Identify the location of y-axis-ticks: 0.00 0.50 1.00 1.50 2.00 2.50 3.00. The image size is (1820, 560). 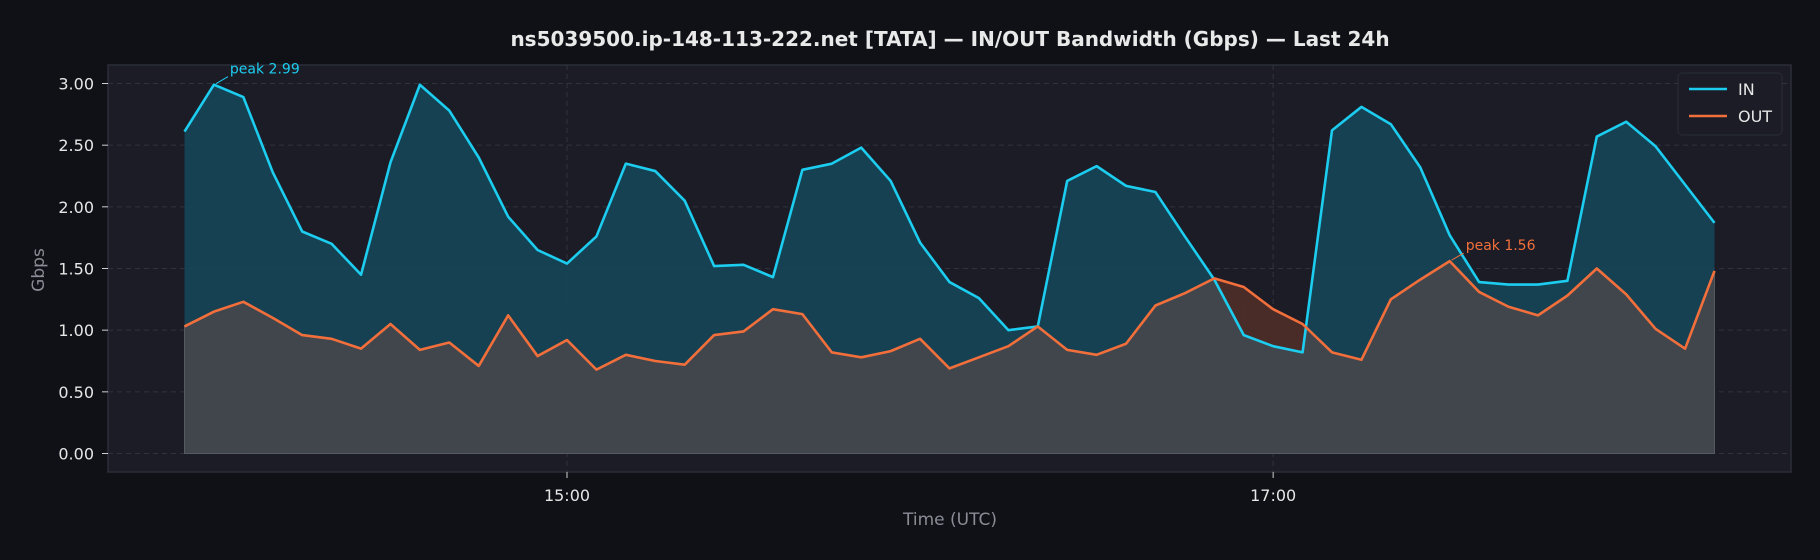
(83, 269).